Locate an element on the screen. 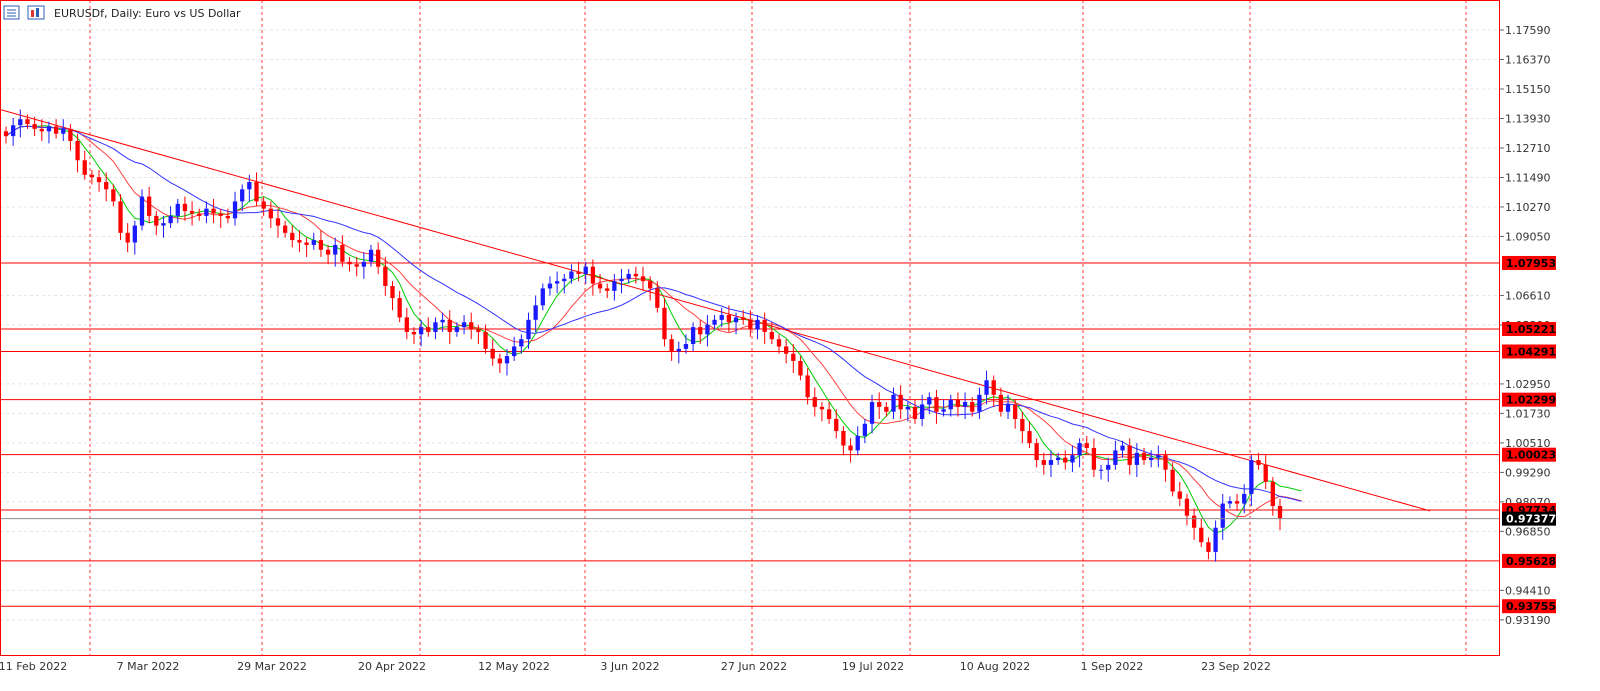 The width and height of the screenshot is (1600, 691). chart-header: EURUSDf, Daily: Euro vs US Dollar is located at coordinates (122, 12).